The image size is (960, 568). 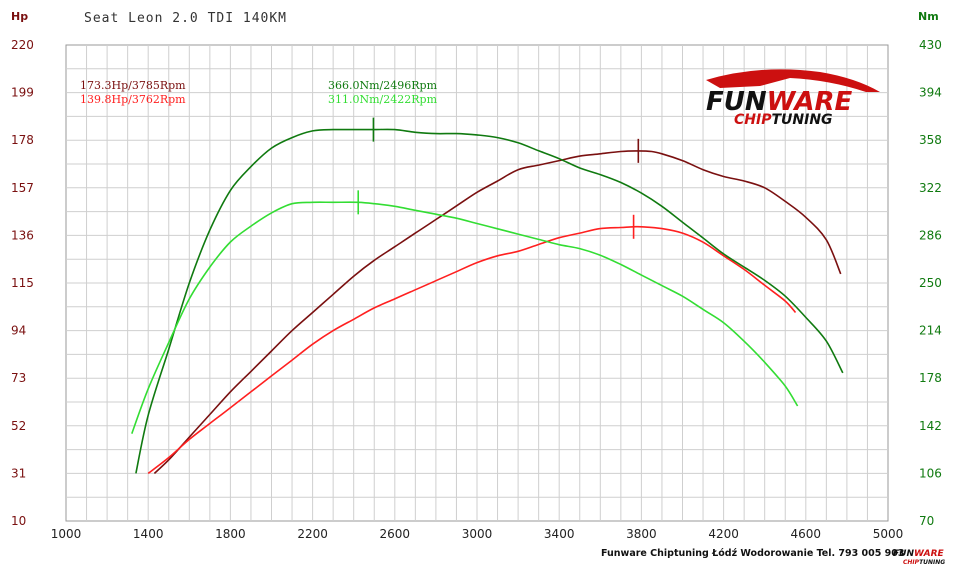 What do you see at coordinates (18, 473) in the screenshot?
I see `left-tick-label: 31` at bounding box center [18, 473].